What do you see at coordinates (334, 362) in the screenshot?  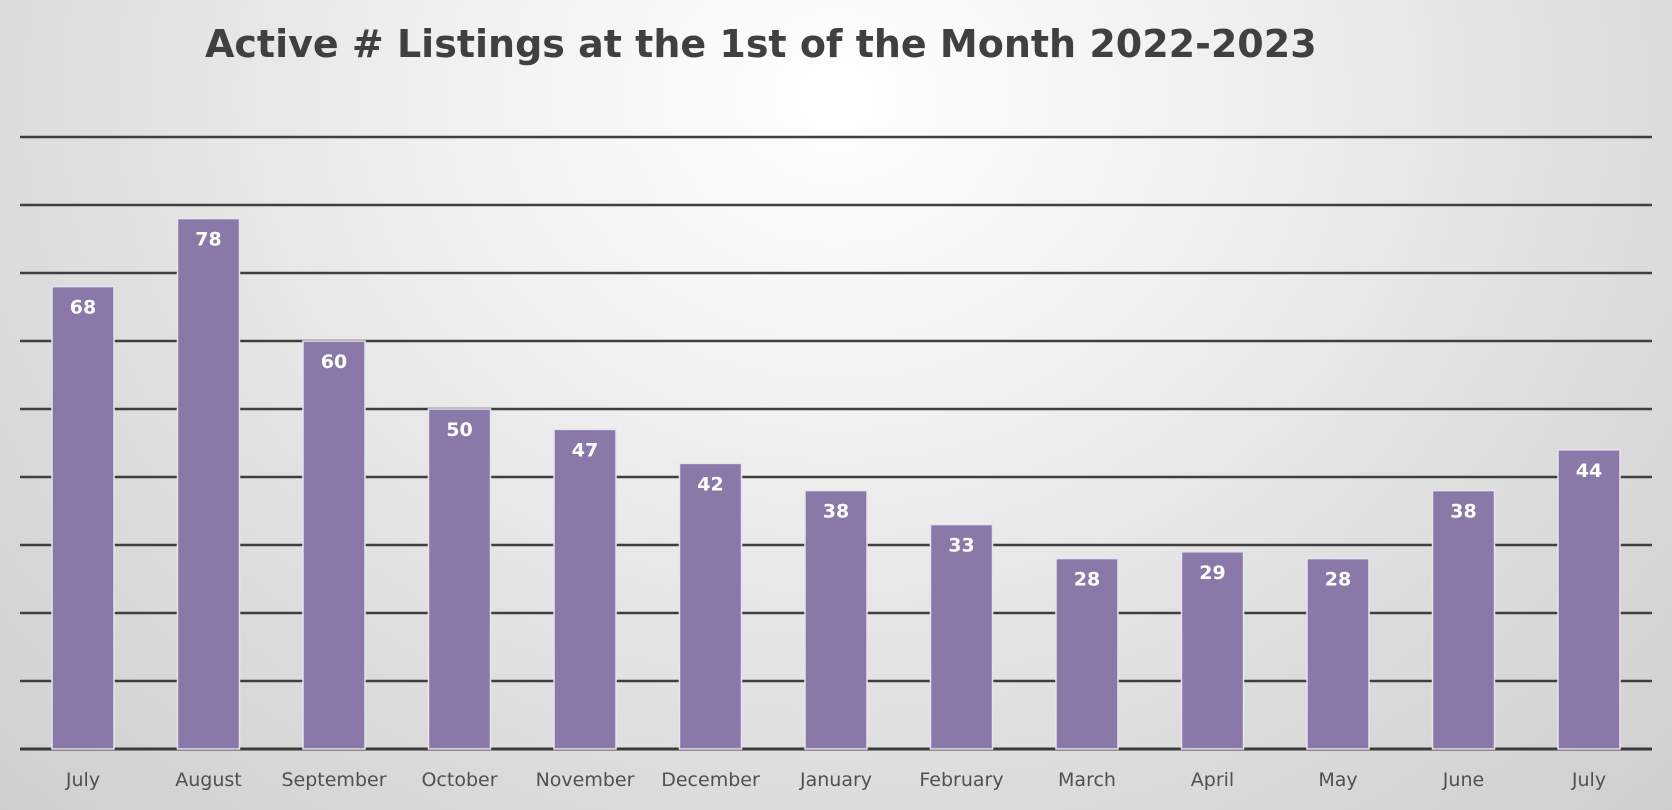 I see `data-label: 60` at bounding box center [334, 362].